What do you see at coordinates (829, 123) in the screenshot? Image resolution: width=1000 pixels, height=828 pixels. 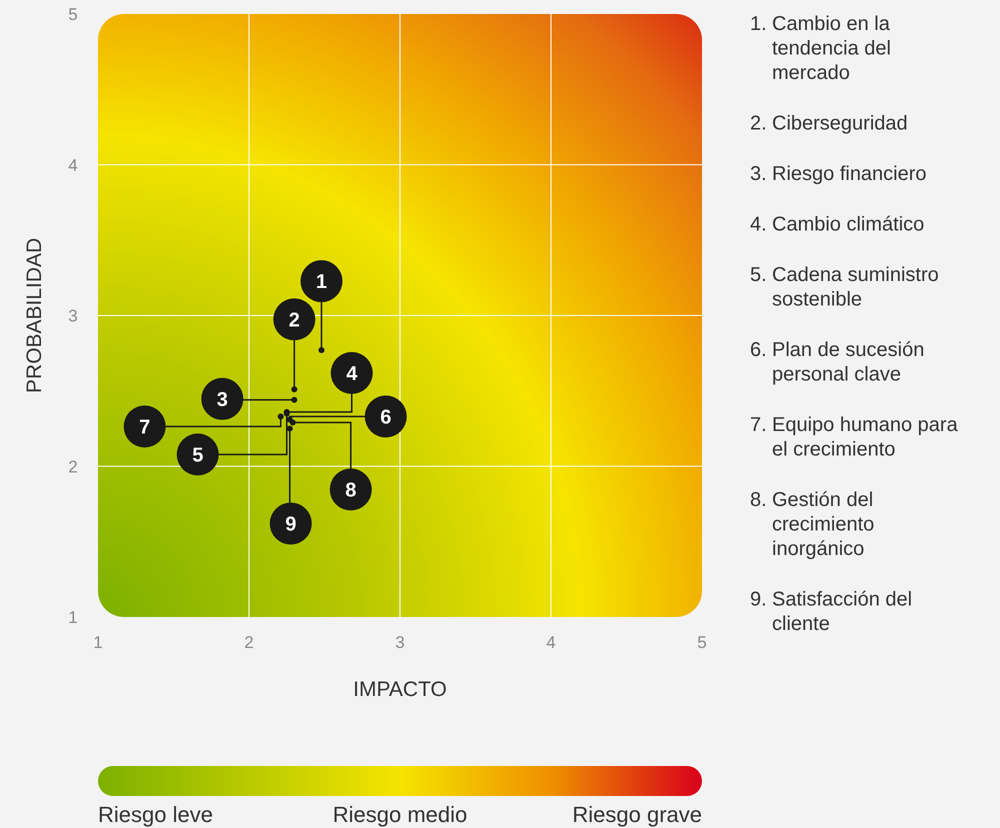 I see `text: 2. Ciberseguridad` at bounding box center [829, 123].